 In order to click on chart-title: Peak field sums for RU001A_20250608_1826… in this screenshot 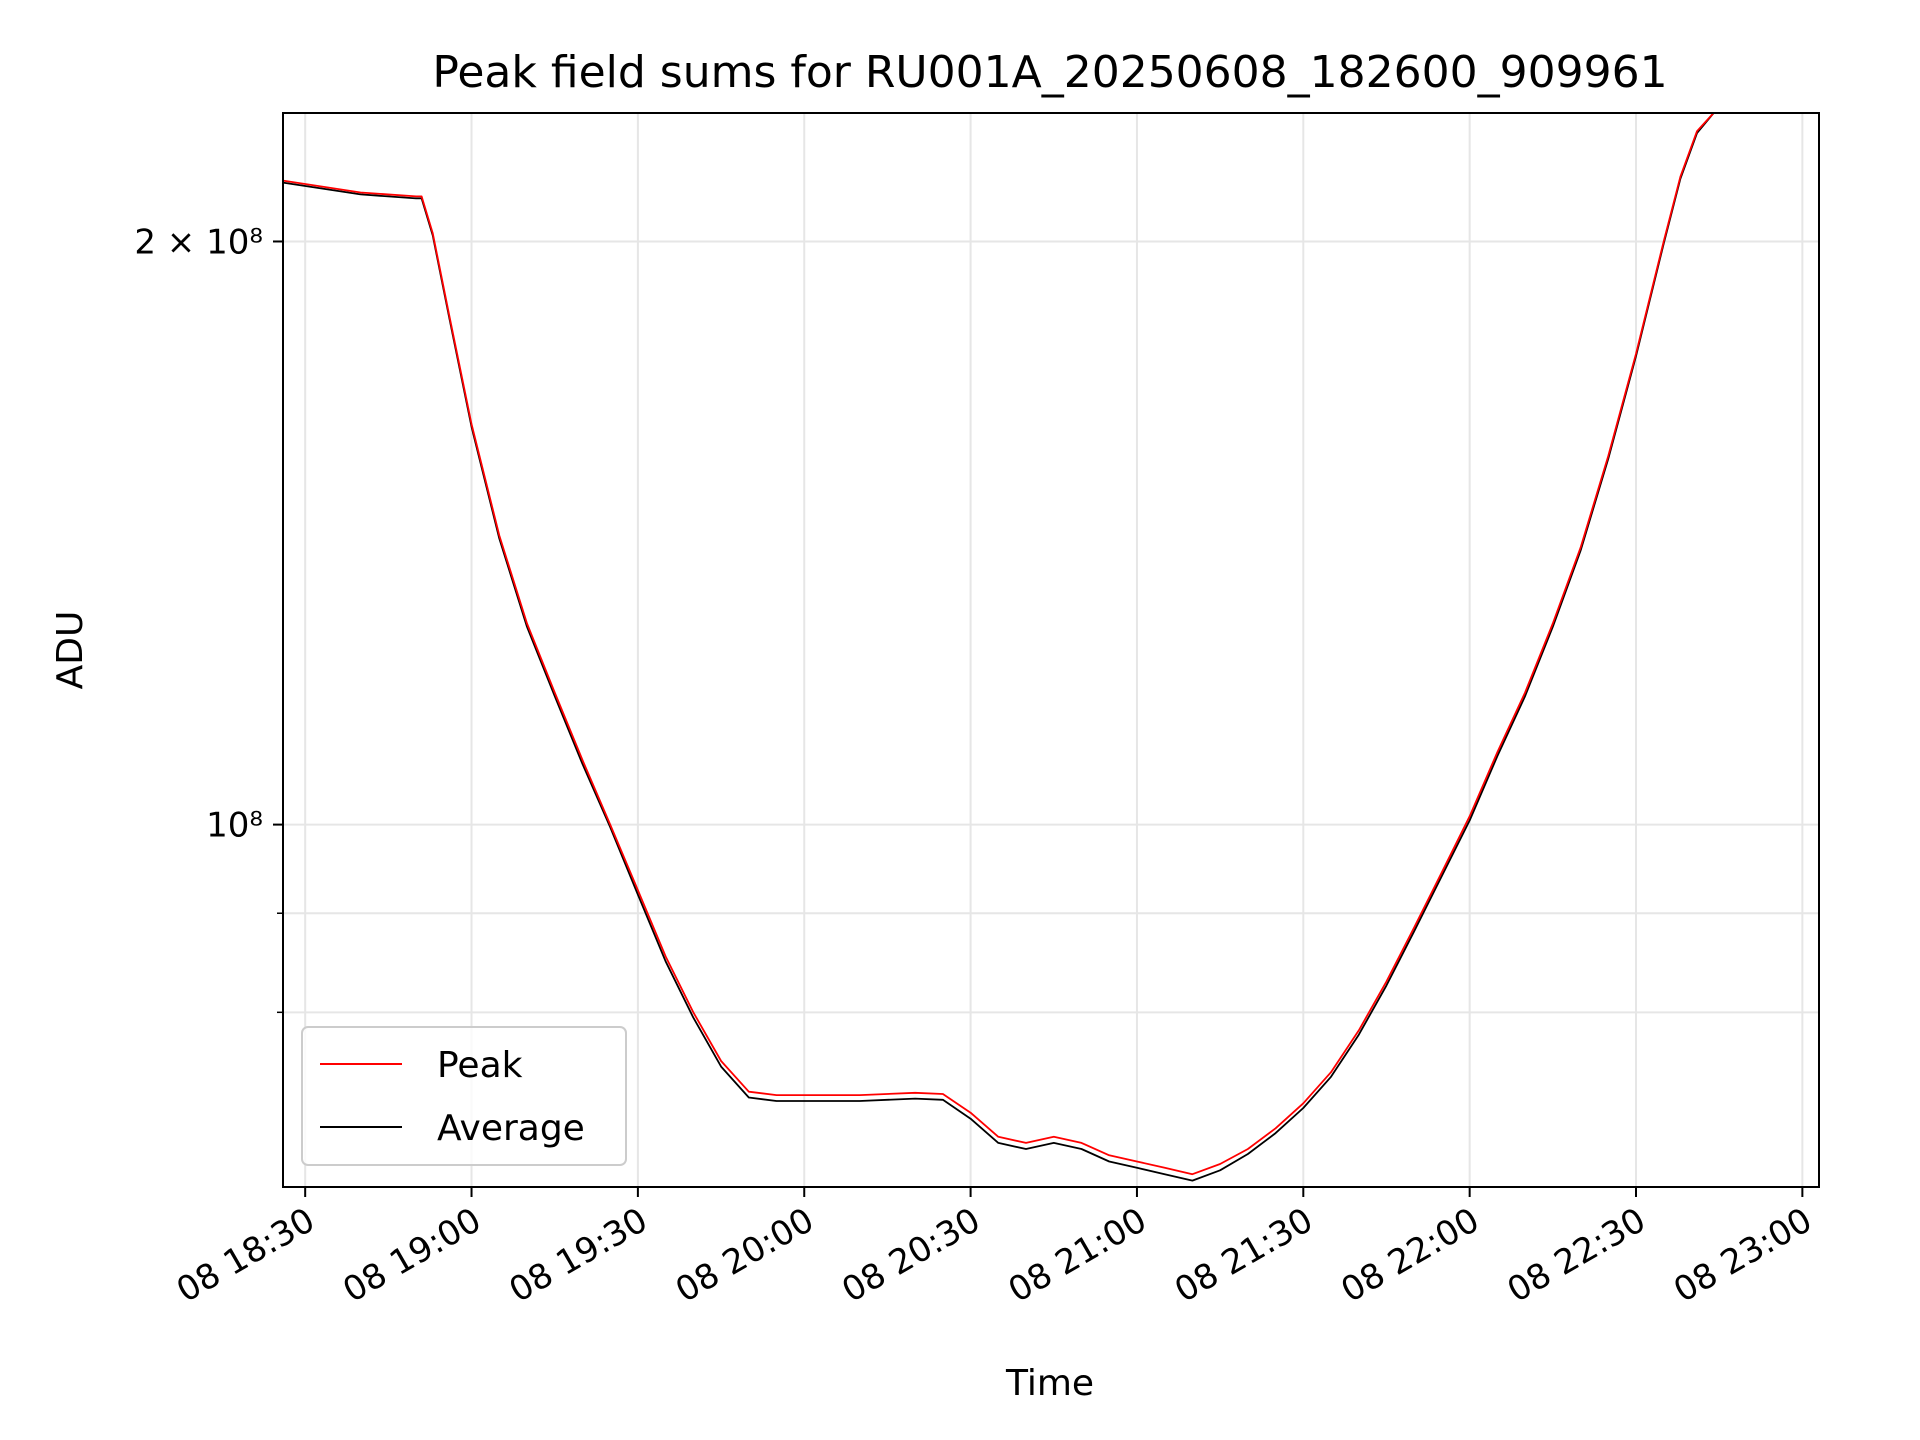, I will do `click(1049, 72)`.